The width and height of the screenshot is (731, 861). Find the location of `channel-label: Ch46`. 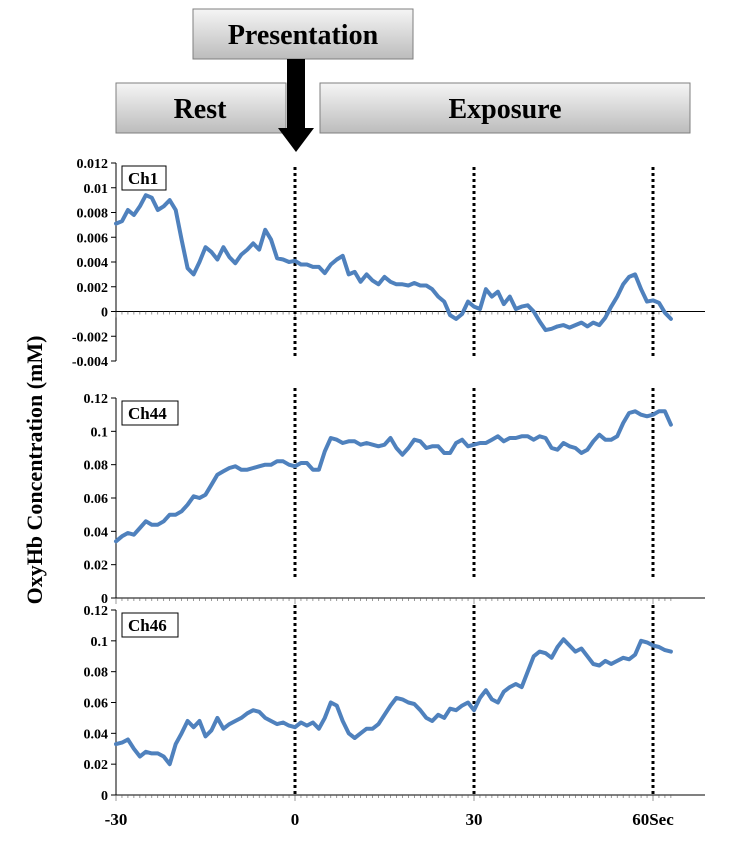

channel-label: Ch46 is located at coordinates (147, 625).